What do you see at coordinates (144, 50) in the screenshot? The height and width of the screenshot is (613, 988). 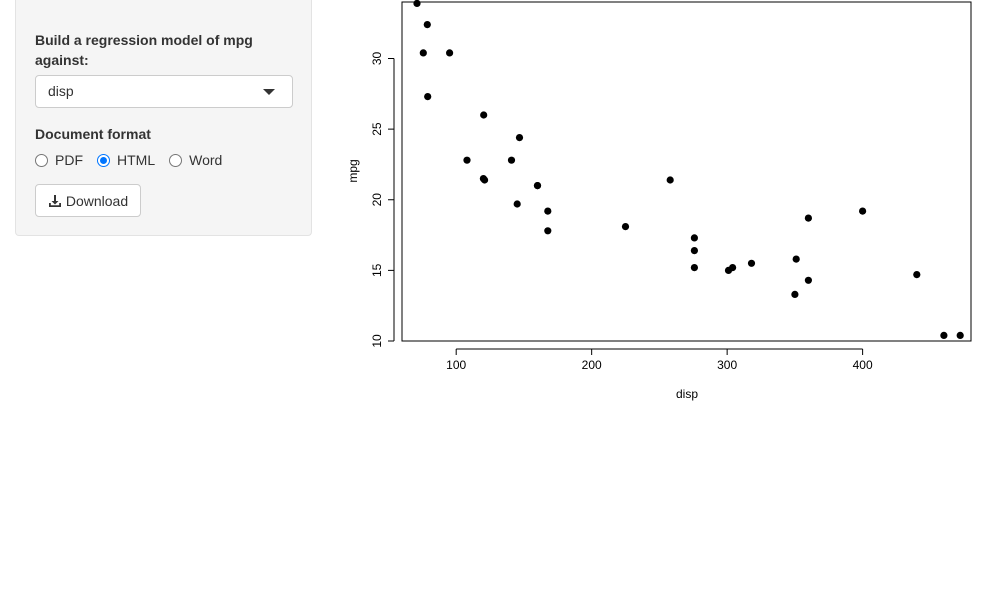 I see `model-variable-label: Build a regression model of mpg against:` at bounding box center [144, 50].